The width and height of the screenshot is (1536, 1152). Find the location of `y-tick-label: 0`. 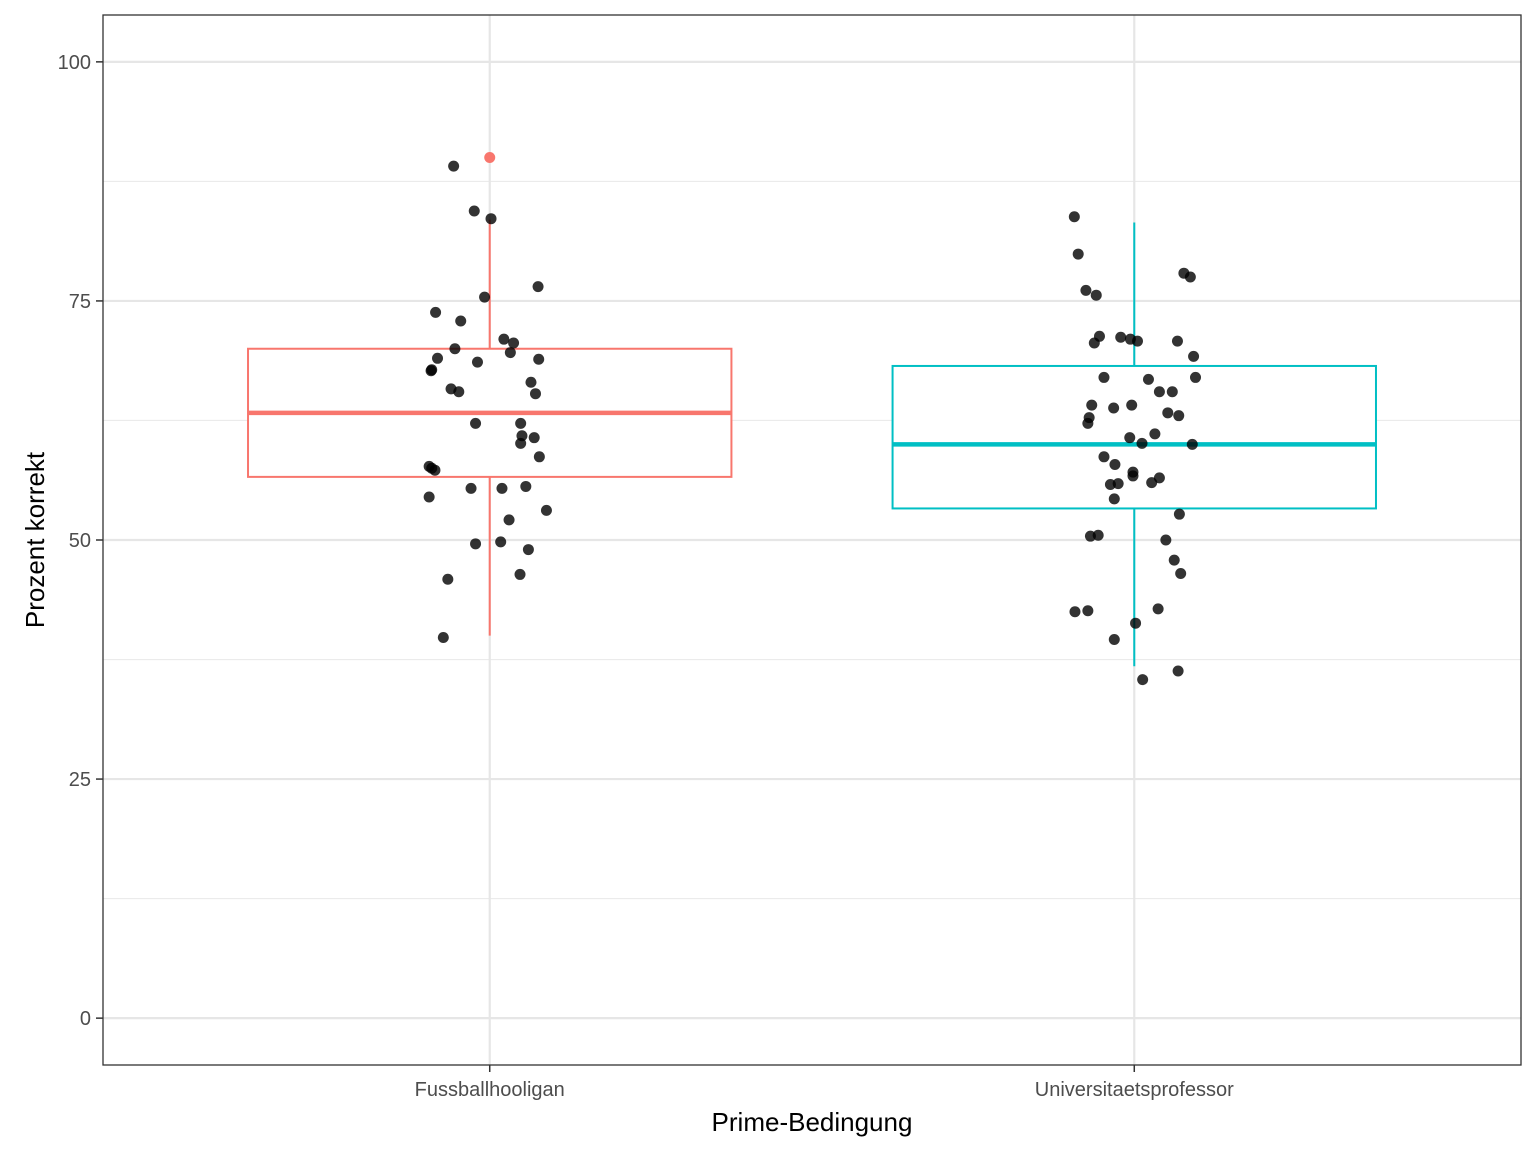

y-tick-label: 0 is located at coordinates (85, 1019).